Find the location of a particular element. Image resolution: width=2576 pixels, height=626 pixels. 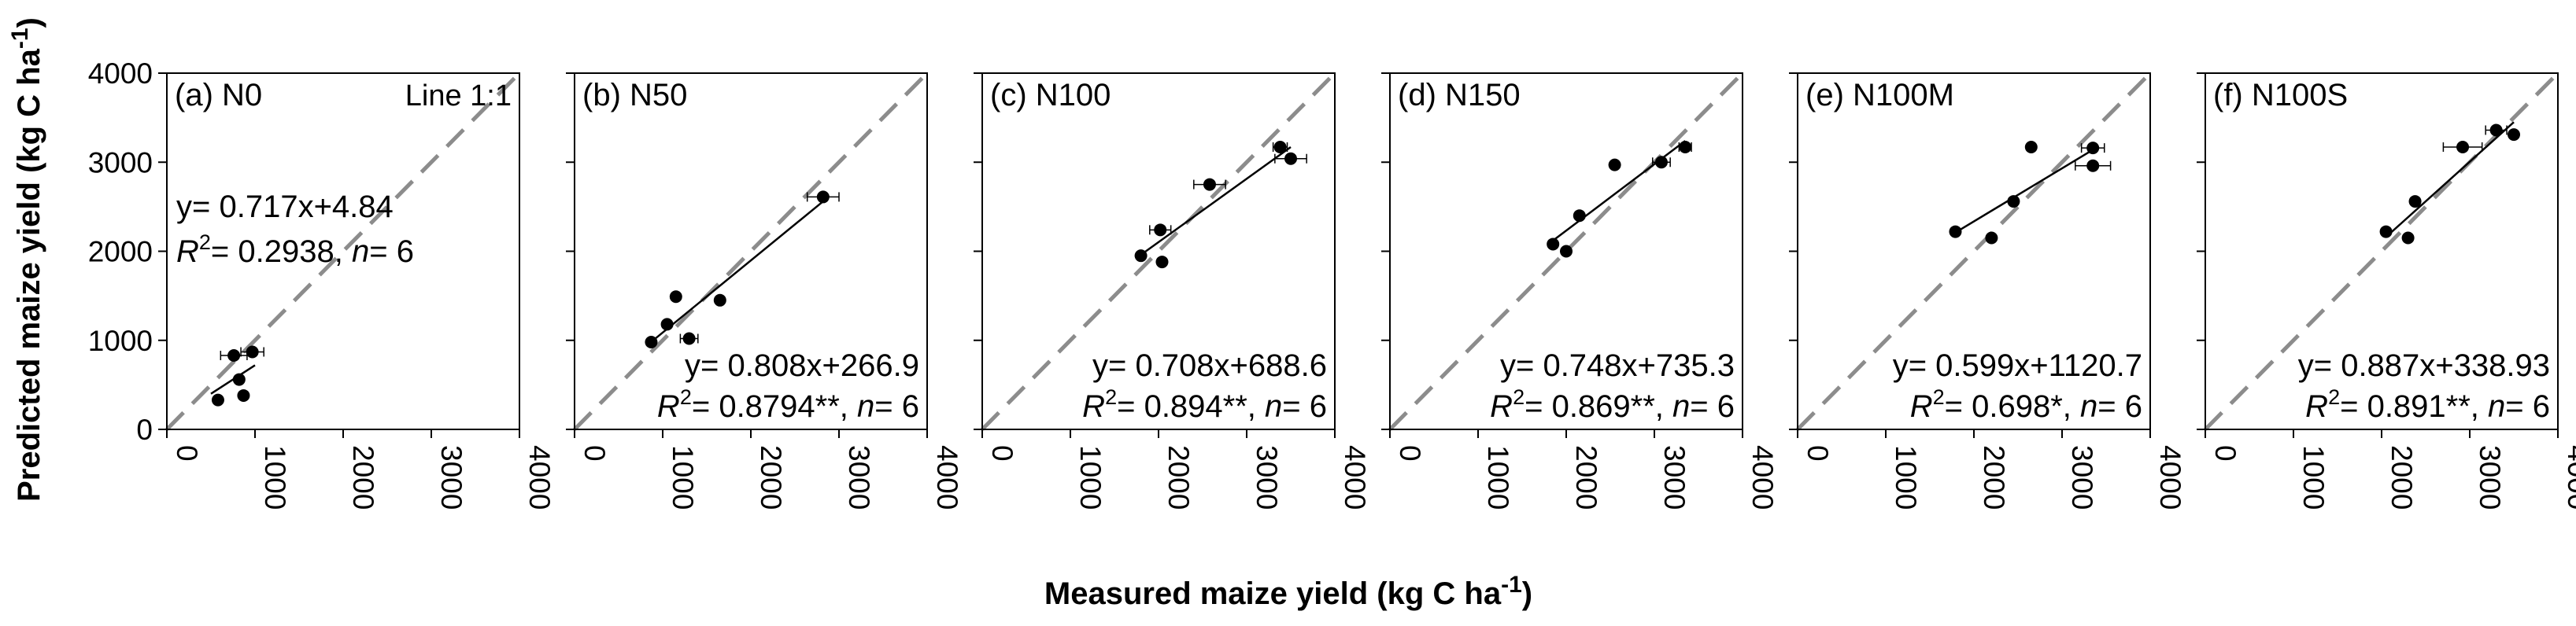

panel-title: (a) N0 is located at coordinates (218, 95).